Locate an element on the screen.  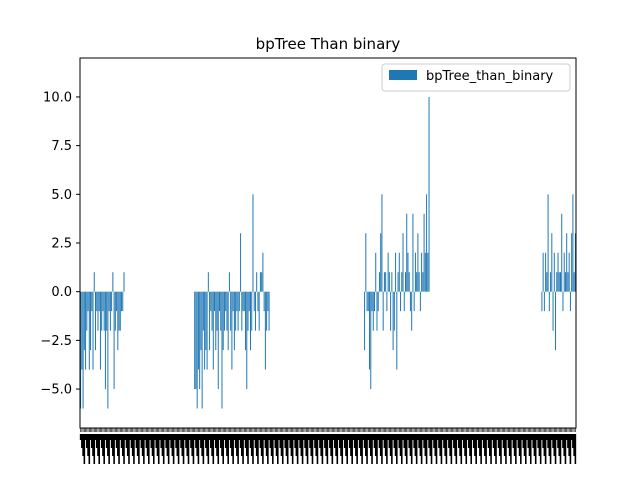
y-tick-label: −2.5 is located at coordinates (56, 341).